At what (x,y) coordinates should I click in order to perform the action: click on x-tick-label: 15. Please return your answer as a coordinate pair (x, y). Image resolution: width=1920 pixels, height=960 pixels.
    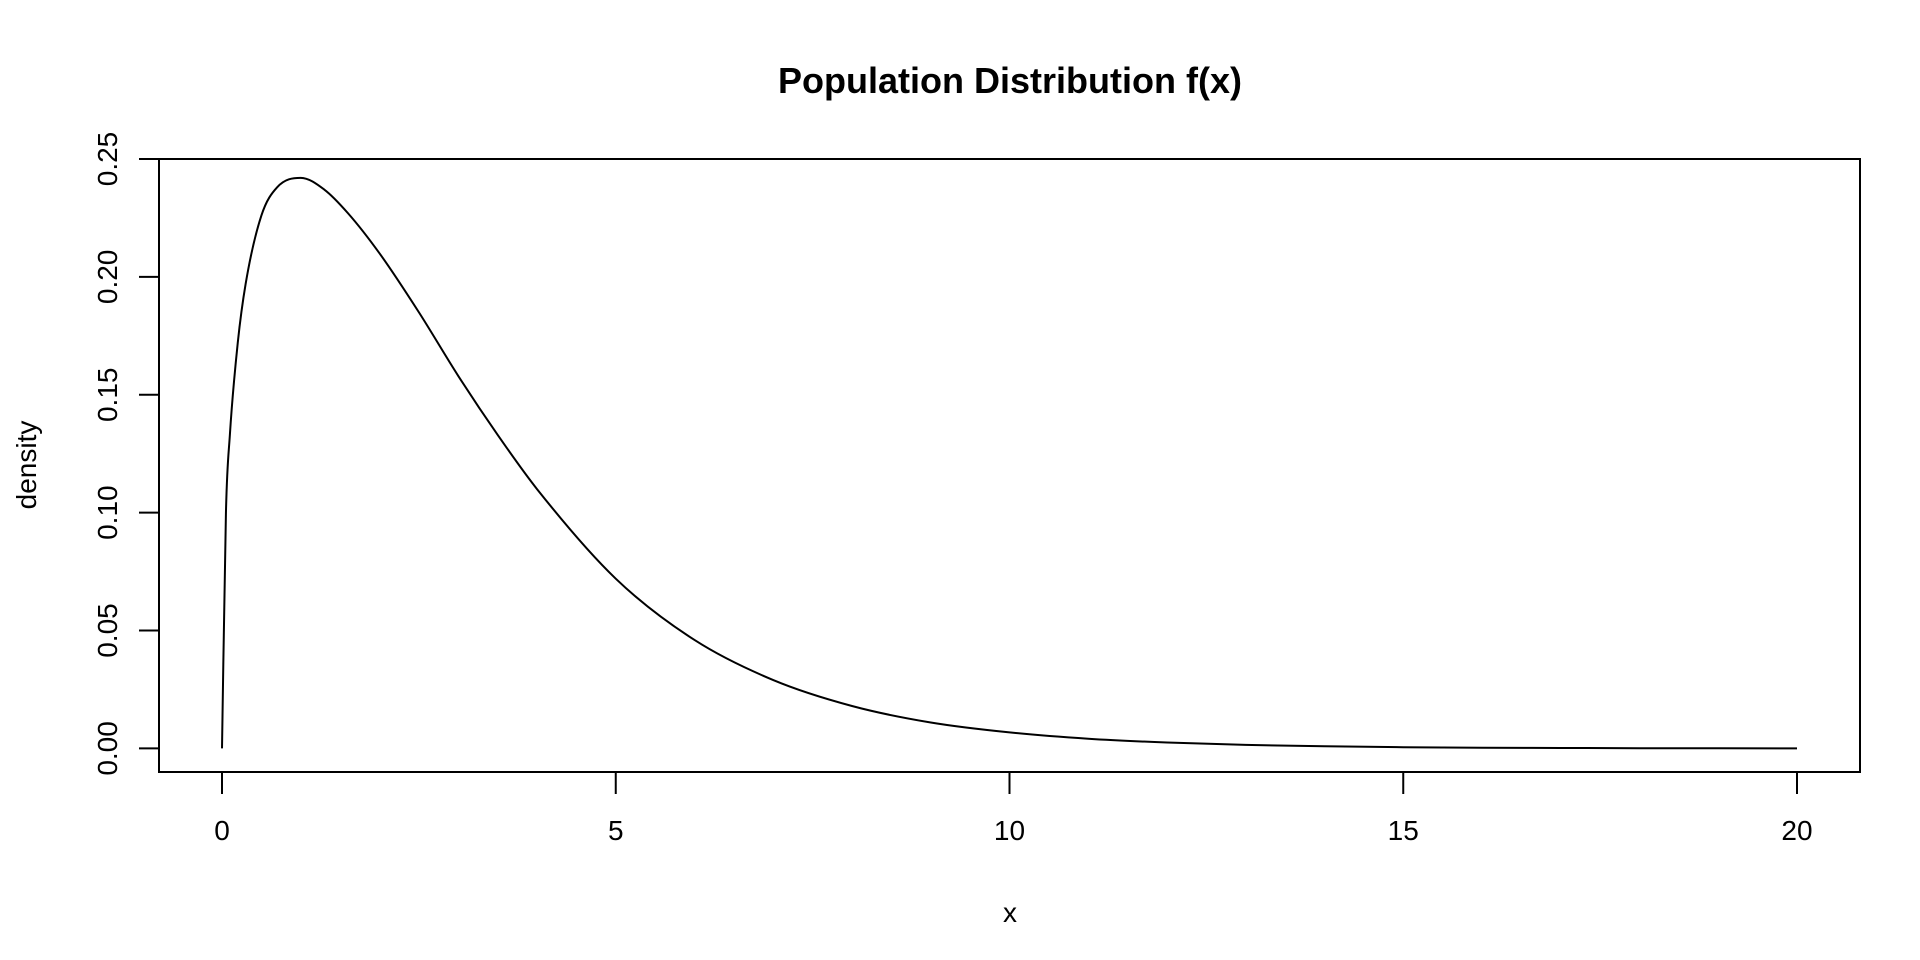
    Looking at the image, I should click on (1403, 830).